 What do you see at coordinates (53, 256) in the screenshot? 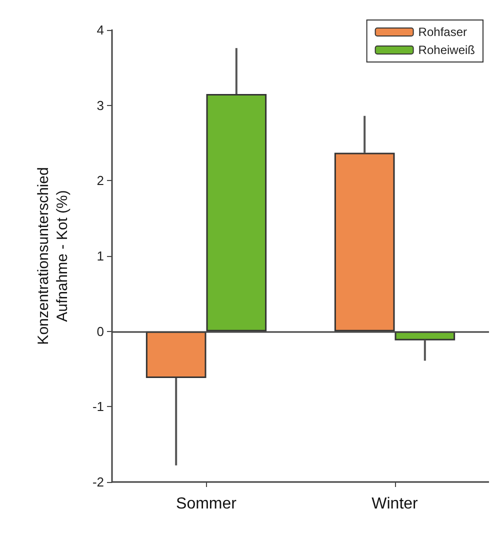
I see `y-axis-title: Konzentrationsunterschied Aufnahme - Kot (%)` at bounding box center [53, 256].